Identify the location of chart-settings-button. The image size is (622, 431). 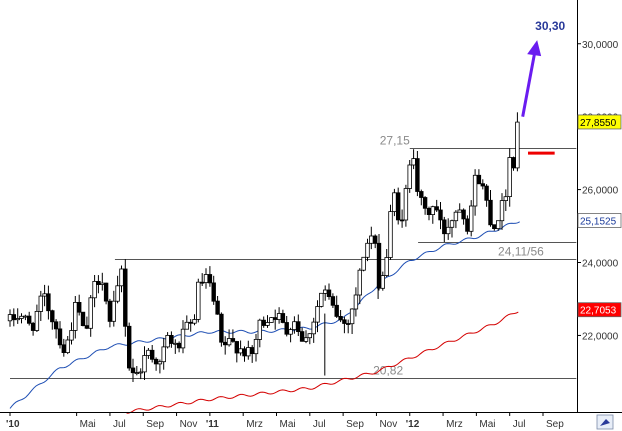
(605, 422).